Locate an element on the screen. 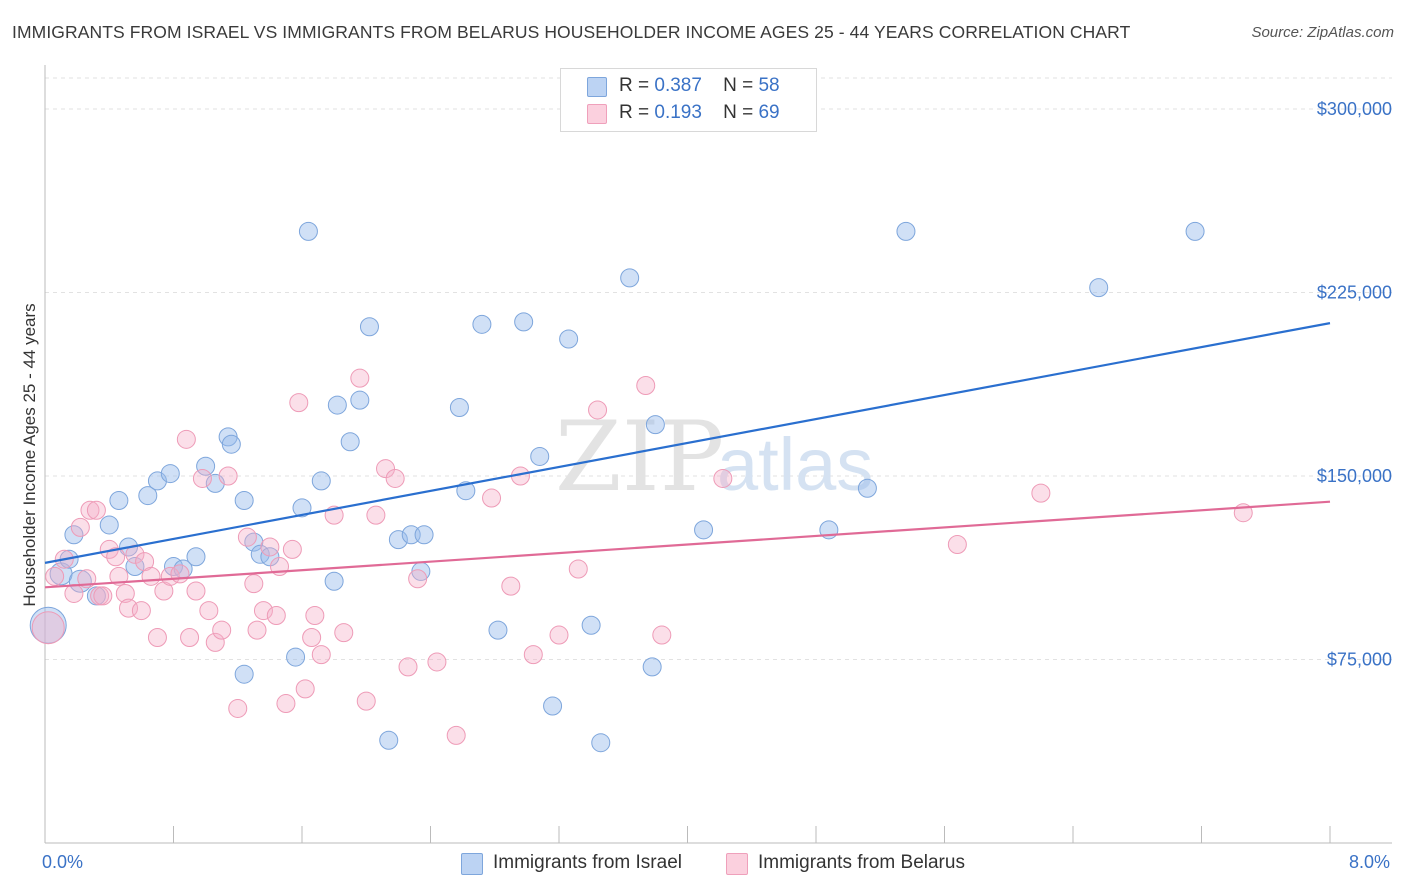 This screenshot has width=1406, height=892. legend-swatch-israel is located at coordinates (597, 87).